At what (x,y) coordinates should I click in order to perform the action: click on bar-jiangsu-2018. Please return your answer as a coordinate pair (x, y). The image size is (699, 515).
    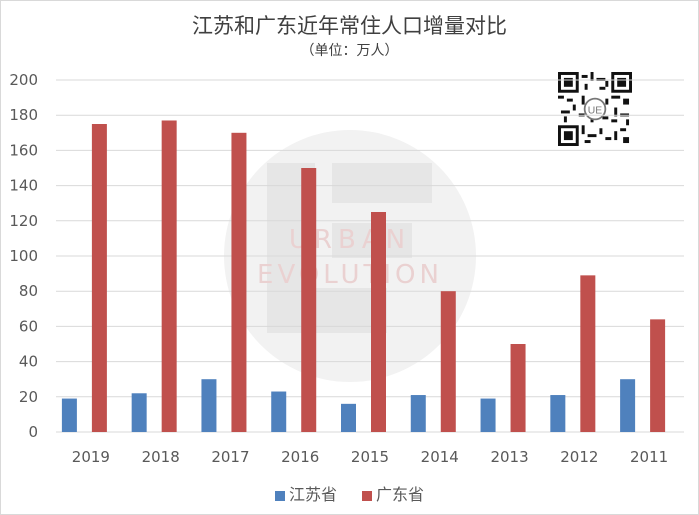
    Looking at the image, I should click on (139, 412).